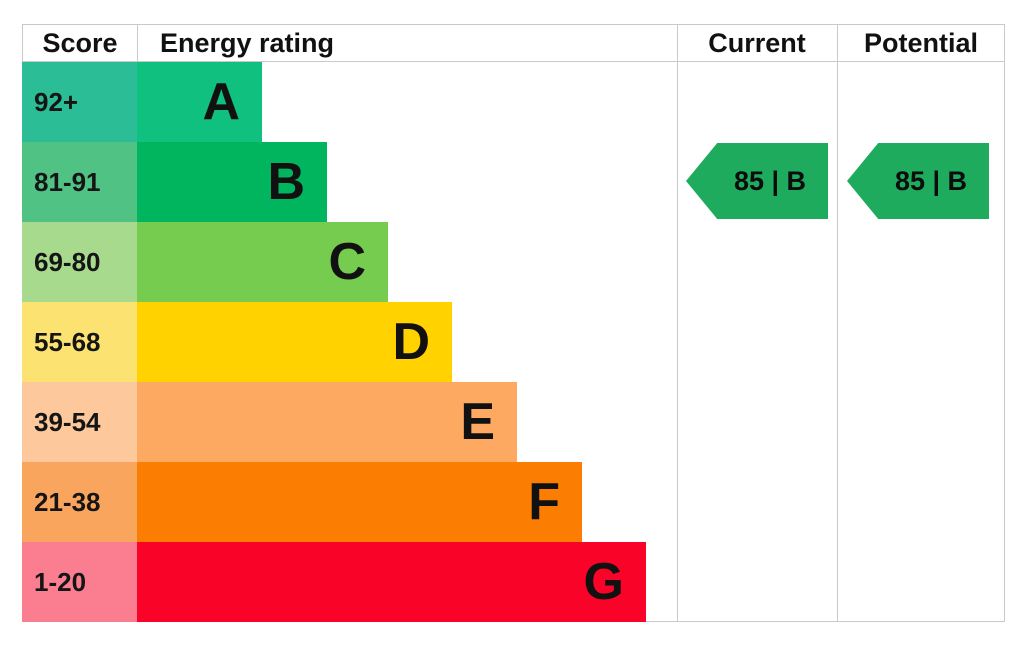  Describe the element at coordinates (1004, 323) in the screenshot. I see `table-right-border` at that location.